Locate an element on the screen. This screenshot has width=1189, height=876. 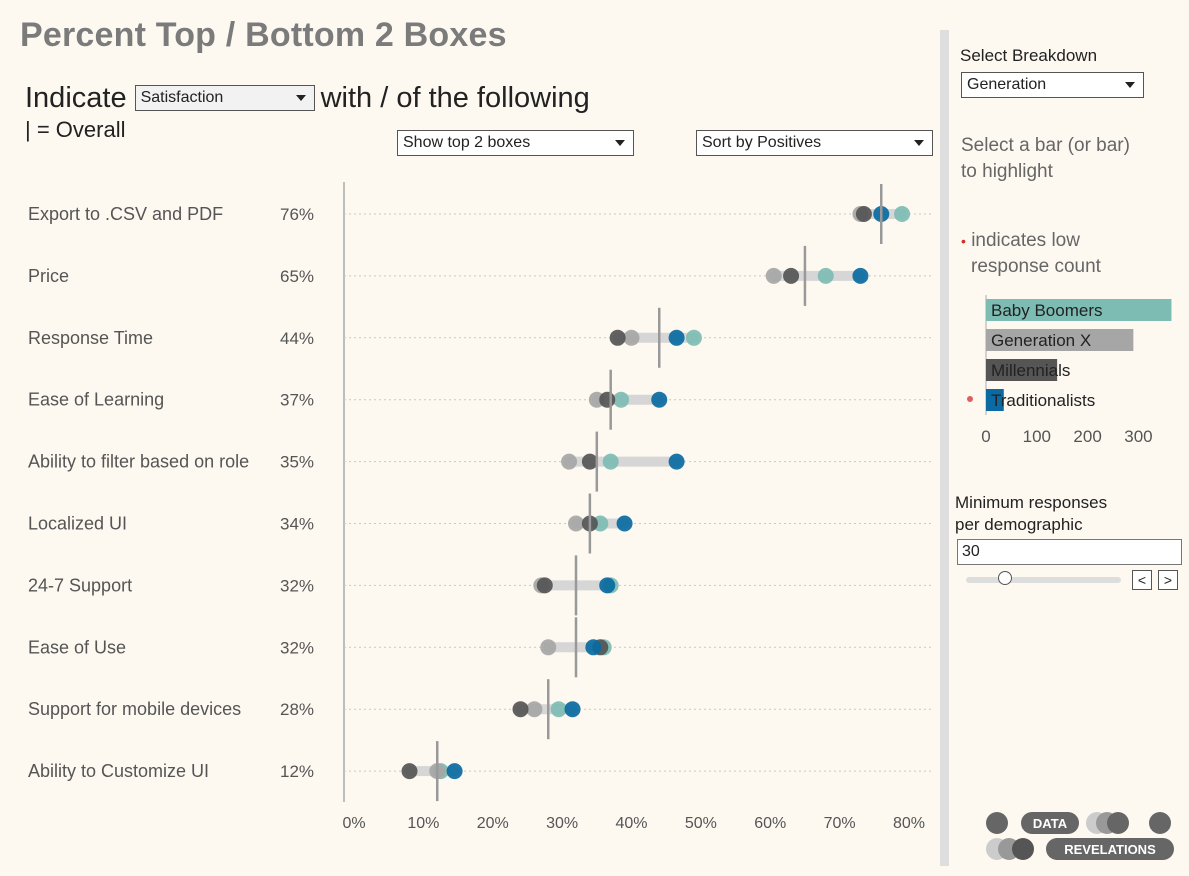
panel-divider is located at coordinates (944, 448).